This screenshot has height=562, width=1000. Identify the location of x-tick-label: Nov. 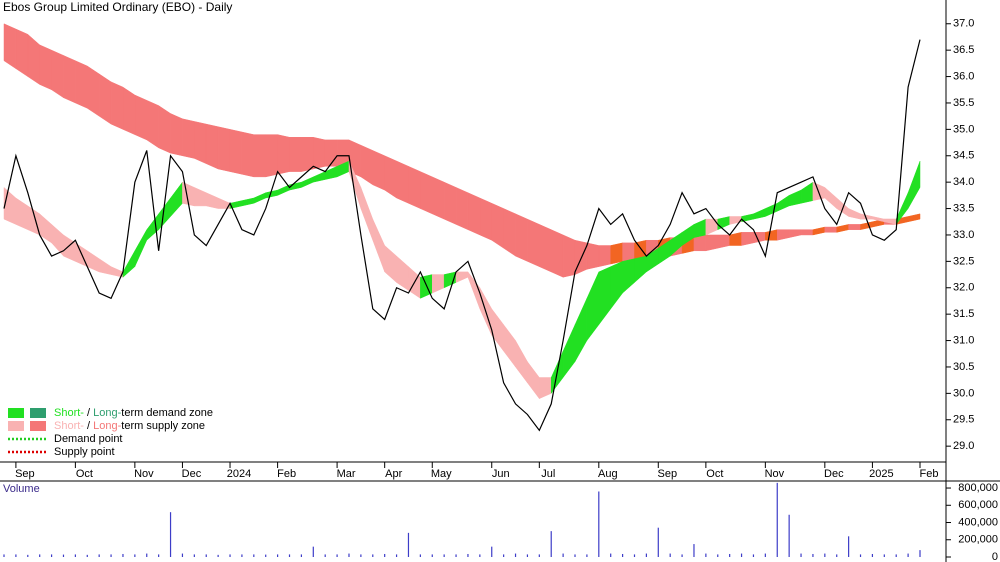
(775, 474).